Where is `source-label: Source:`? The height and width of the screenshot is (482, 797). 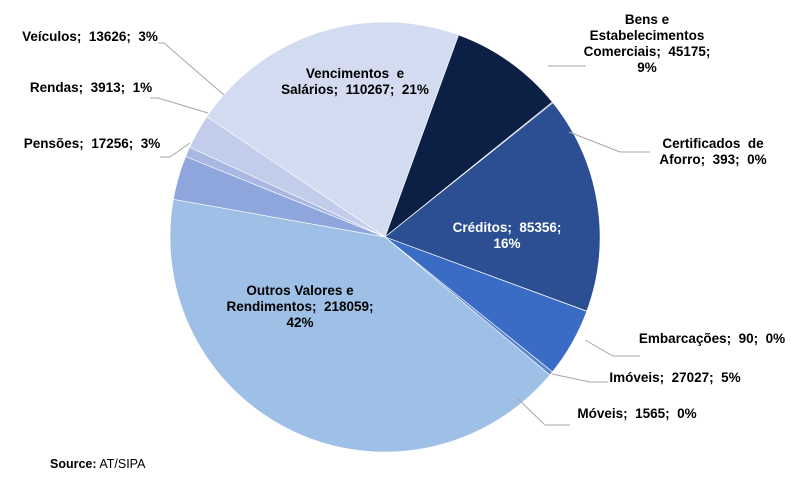
source-label: Source: is located at coordinates (73, 464).